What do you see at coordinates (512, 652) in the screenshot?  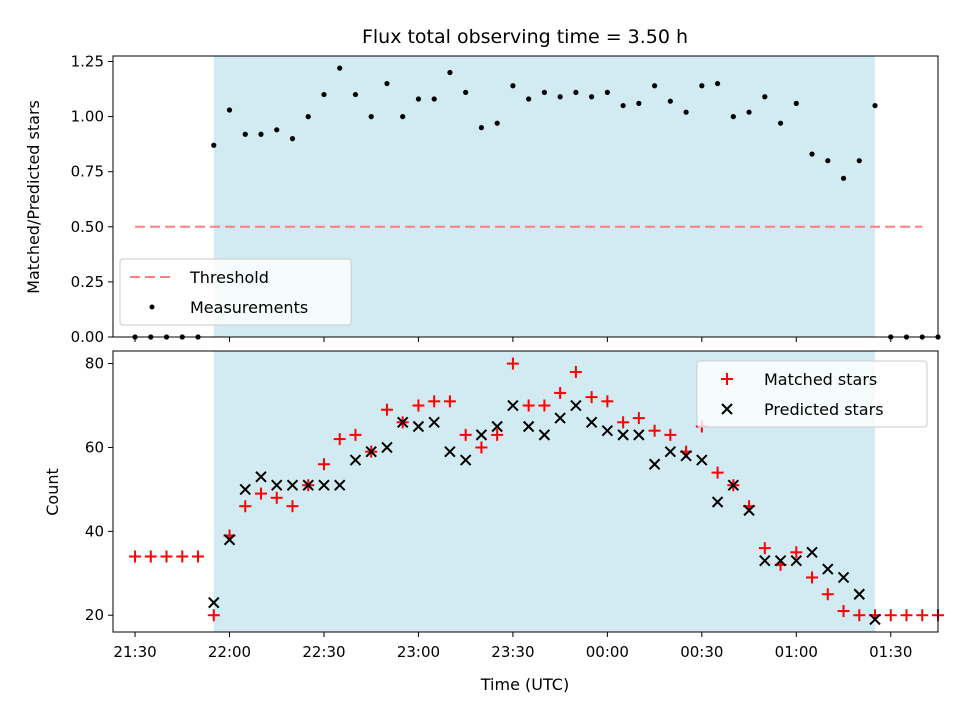 I see `bottom-x-tick-label: 23:30` at bounding box center [512, 652].